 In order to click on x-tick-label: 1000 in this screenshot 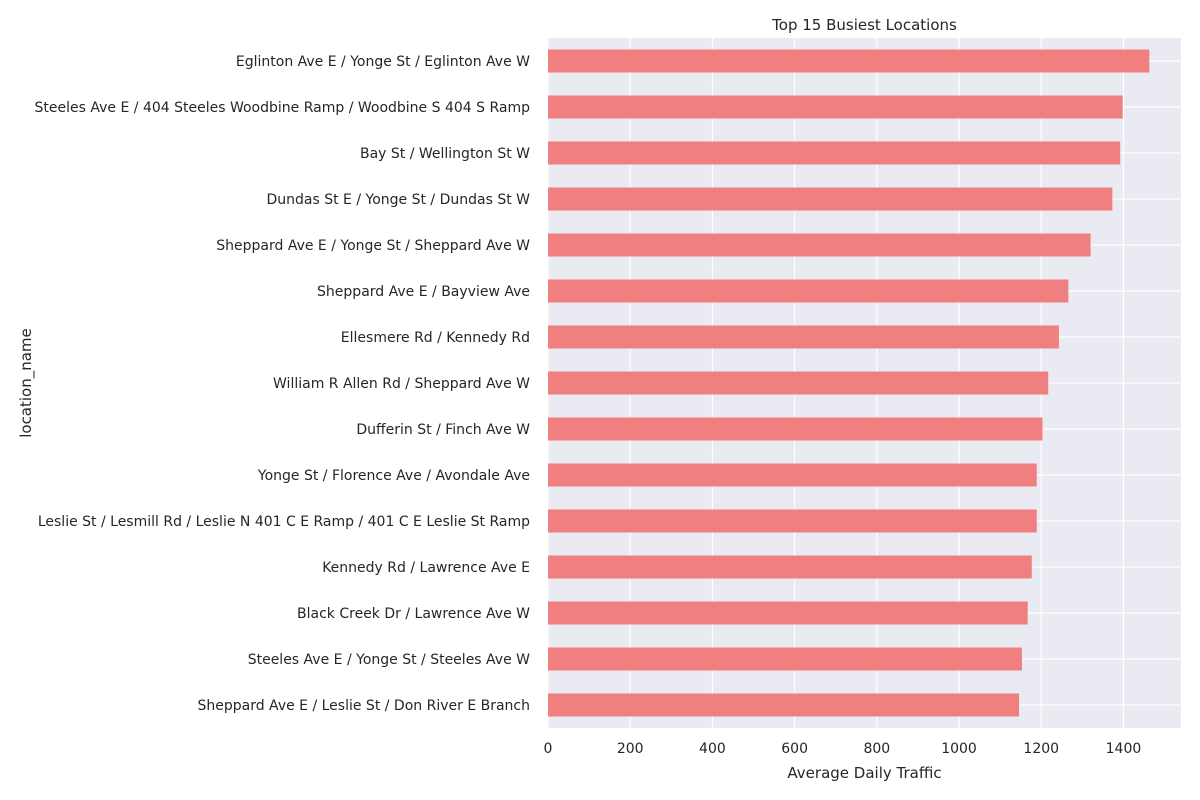, I will do `click(959, 749)`.